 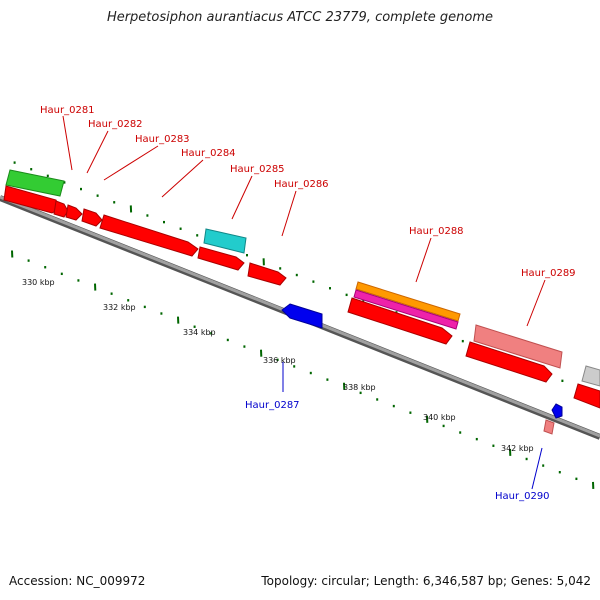 I want to click on kbp-label: 340 kbp, so click(x=439, y=417).